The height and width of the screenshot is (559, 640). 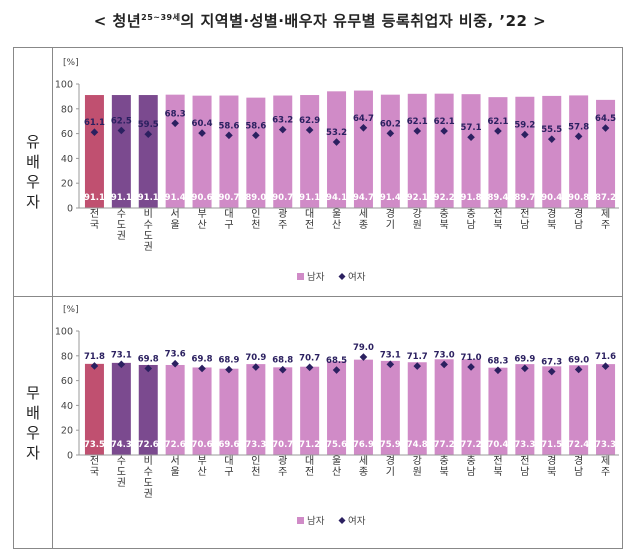 I want to click on male-value-label: 90.8, so click(x=578, y=198).